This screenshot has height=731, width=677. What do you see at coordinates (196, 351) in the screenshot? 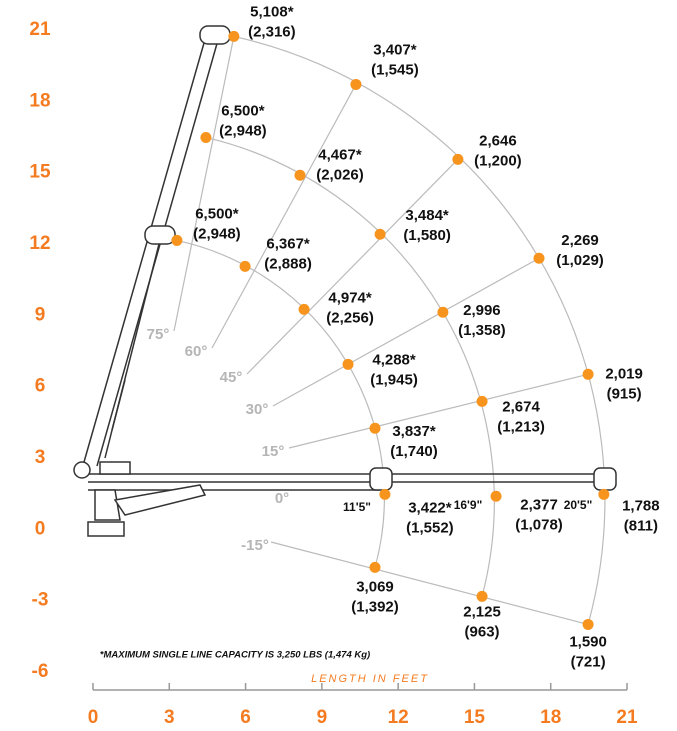
I see `angle-label: 60°` at bounding box center [196, 351].